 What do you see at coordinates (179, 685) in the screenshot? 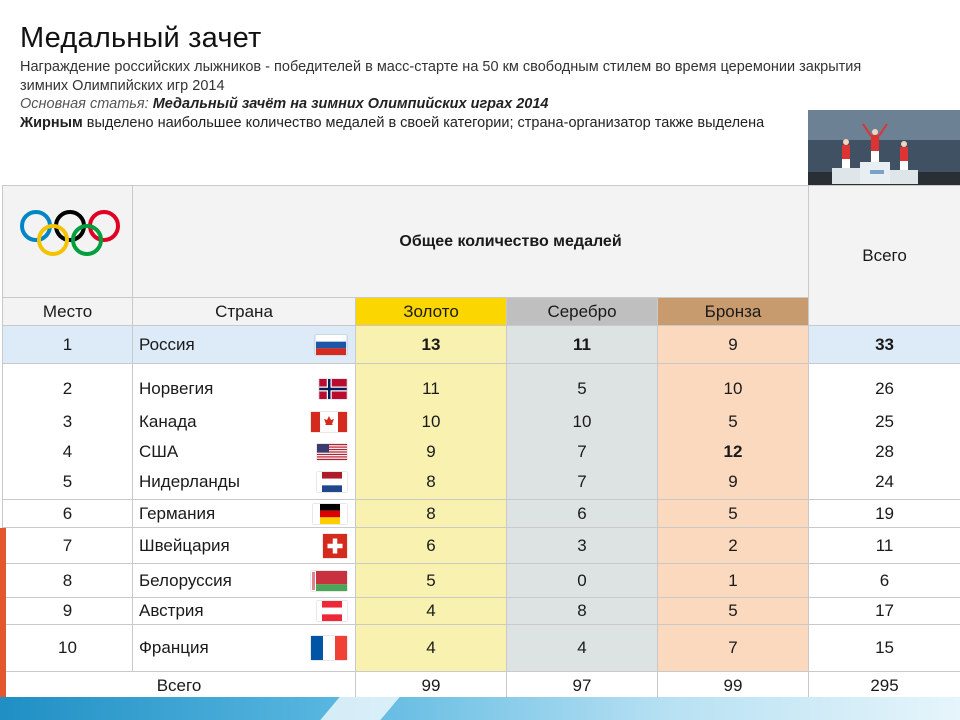
I see `totals-label: Всего` at bounding box center [179, 685].